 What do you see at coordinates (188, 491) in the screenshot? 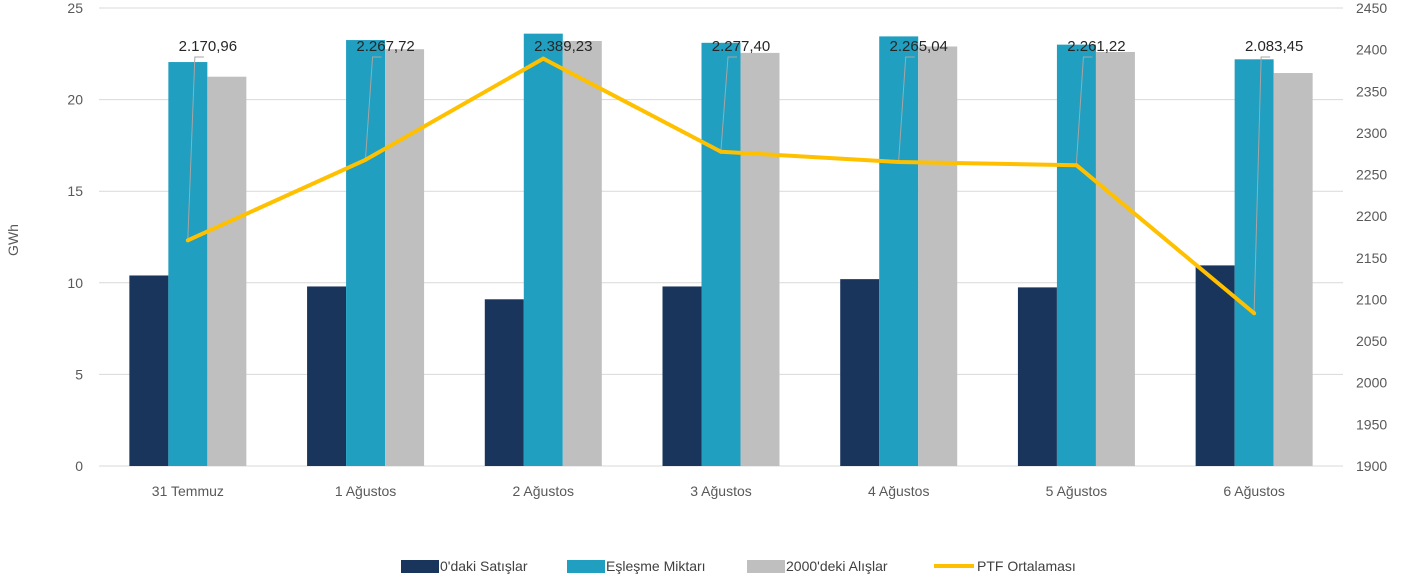
I see `x-tick-label: 31 Temmuz` at bounding box center [188, 491].